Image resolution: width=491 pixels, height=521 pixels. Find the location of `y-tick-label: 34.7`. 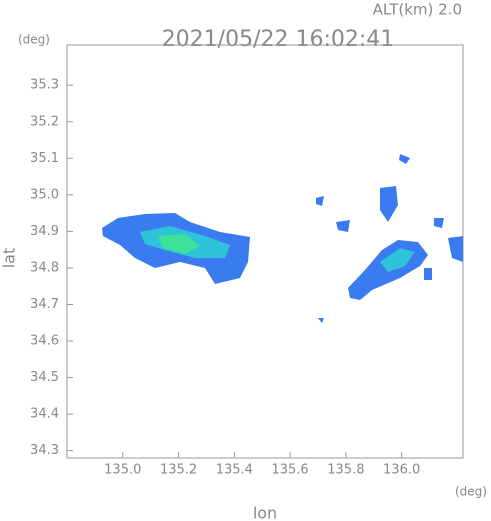

y-tick-label: 34.7 is located at coordinates (44, 304).